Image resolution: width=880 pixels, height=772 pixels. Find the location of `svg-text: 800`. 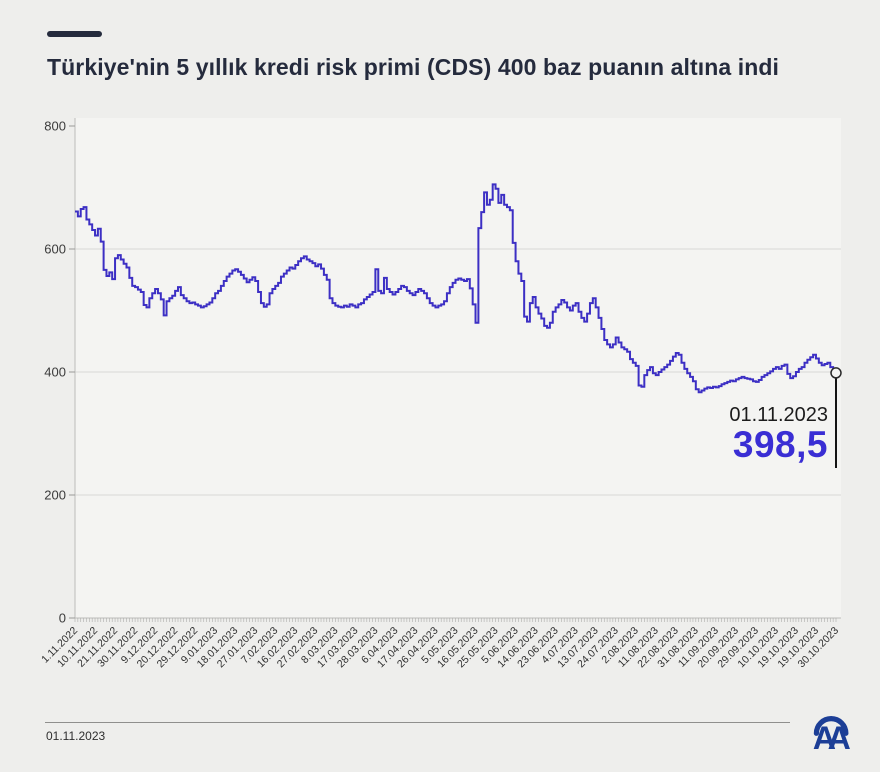

svg-text: 800 is located at coordinates (55, 126).